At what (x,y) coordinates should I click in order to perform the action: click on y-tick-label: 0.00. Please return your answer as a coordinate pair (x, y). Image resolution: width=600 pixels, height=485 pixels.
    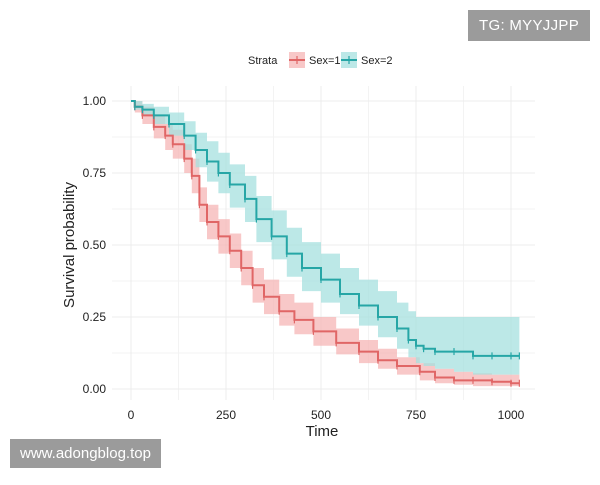
    Looking at the image, I should click on (95, 389).